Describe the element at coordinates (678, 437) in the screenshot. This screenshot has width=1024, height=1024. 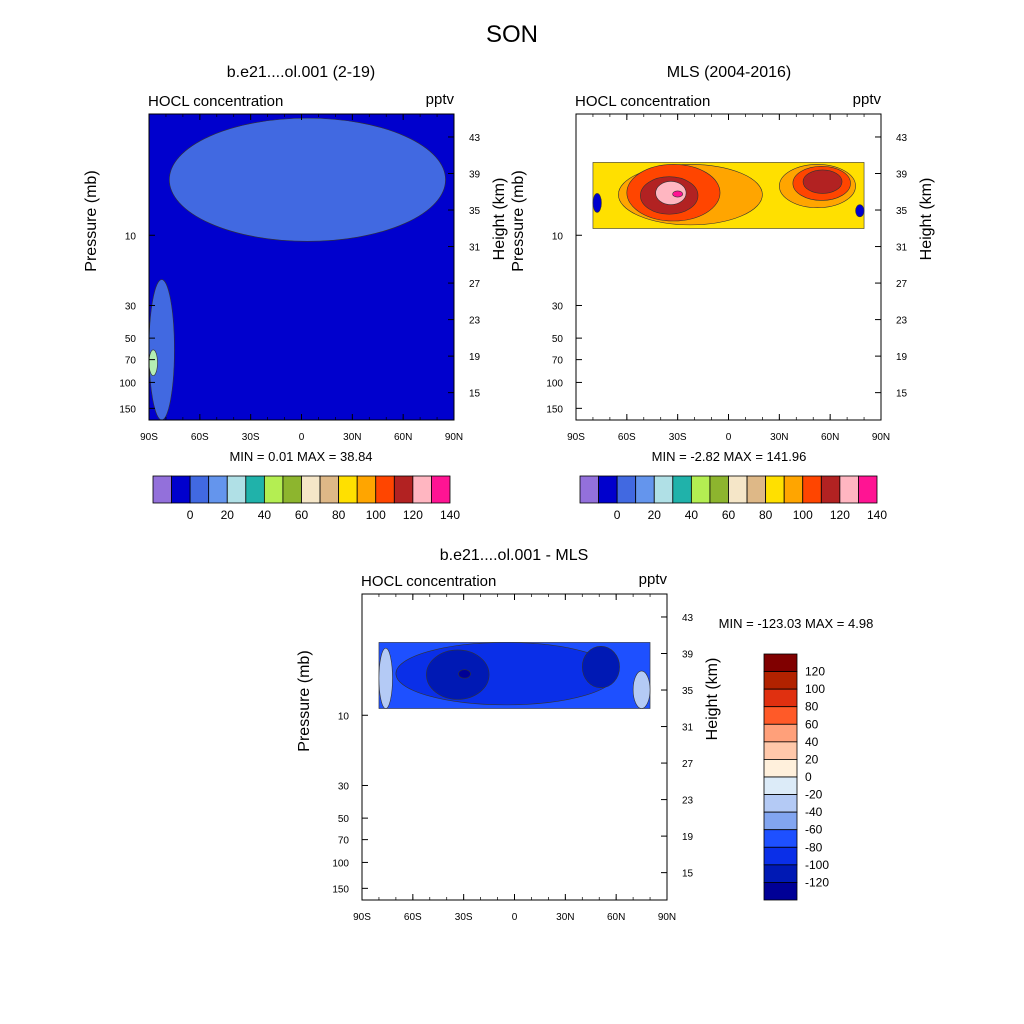
I see `x-tick-label: 30S` at that location.